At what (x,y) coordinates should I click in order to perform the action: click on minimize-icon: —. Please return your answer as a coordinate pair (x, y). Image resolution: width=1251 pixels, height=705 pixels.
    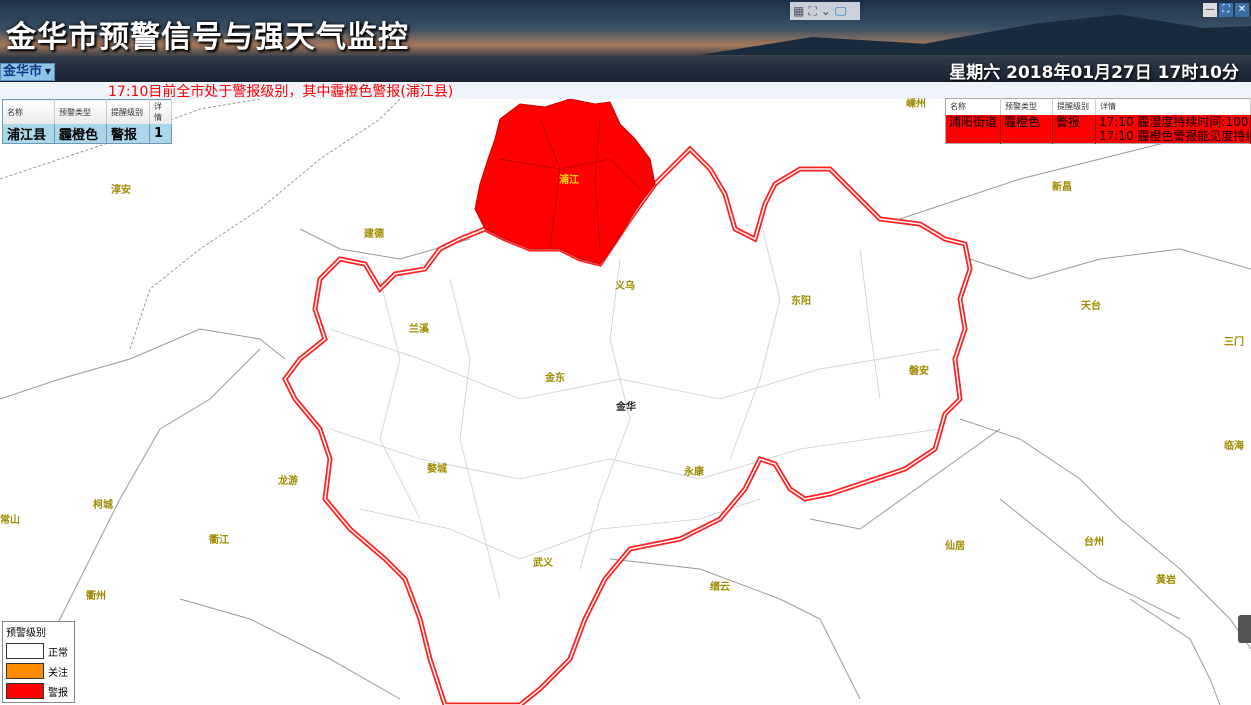
    Looking at the image, I should click on (1210, 10).